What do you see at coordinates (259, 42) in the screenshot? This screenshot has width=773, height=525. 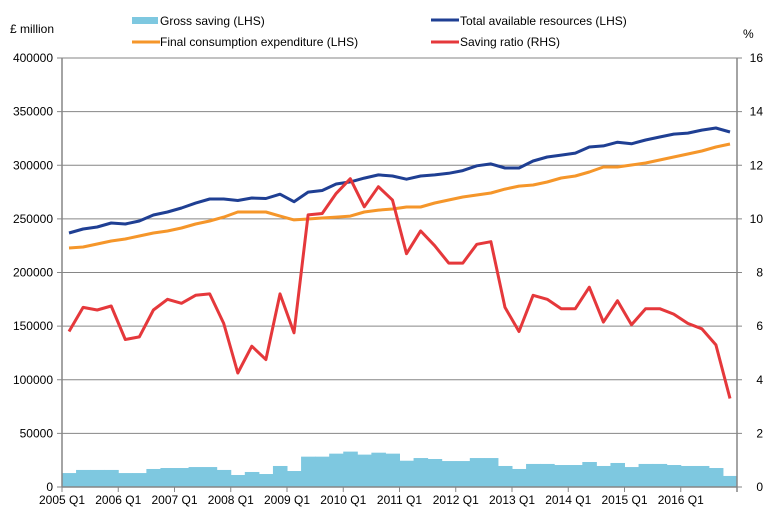 I see `legend-label-final-consumption: Final consumption expenditure (LHS)` at bounding box center [259, 42].